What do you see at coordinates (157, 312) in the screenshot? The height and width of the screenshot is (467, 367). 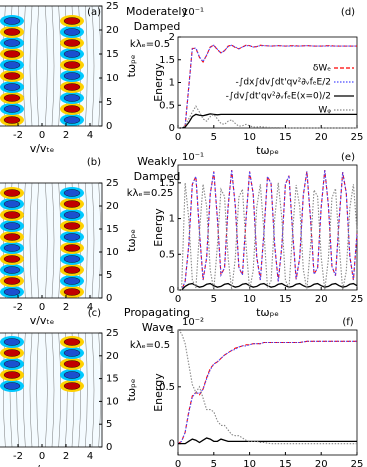 I see `panel-title: Propagating` at bounding box center [157, 312].